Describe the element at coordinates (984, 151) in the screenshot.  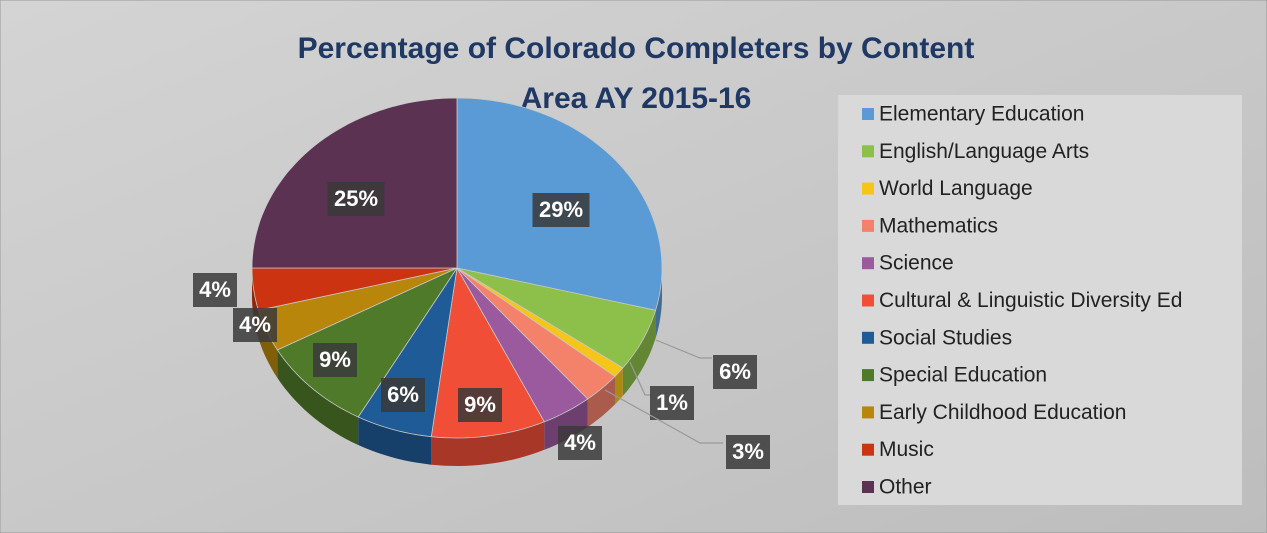
I see `legend-label: English/Language Arts` at that location.